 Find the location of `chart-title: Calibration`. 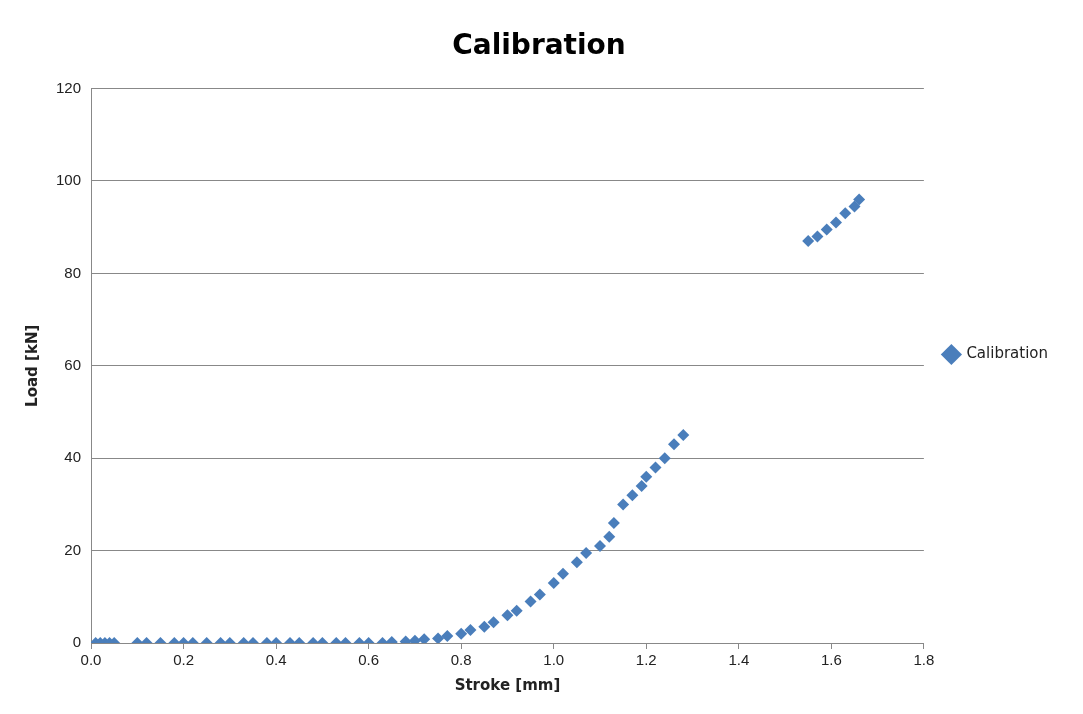

chart-title: Calibration is located at coordinates (539, 45).